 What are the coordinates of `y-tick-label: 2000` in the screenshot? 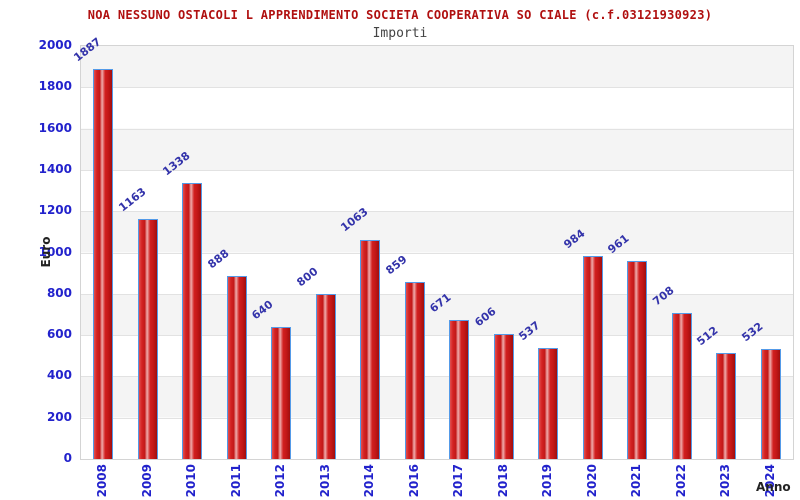 It's located at (55, 45).